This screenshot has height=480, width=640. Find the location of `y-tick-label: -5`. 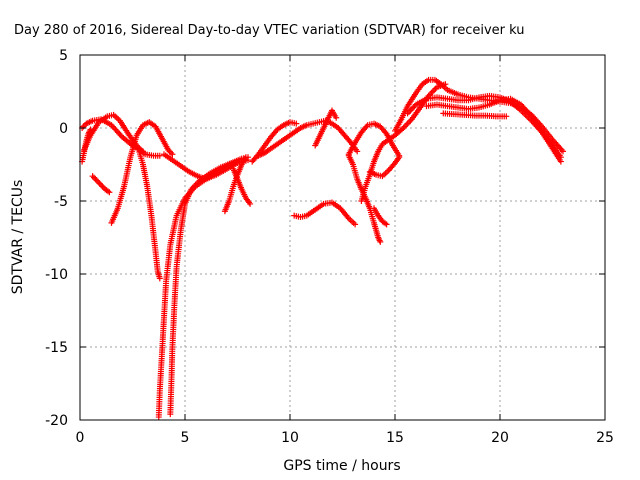

y-tick-label: -5 is located at coordinates (61, 202).